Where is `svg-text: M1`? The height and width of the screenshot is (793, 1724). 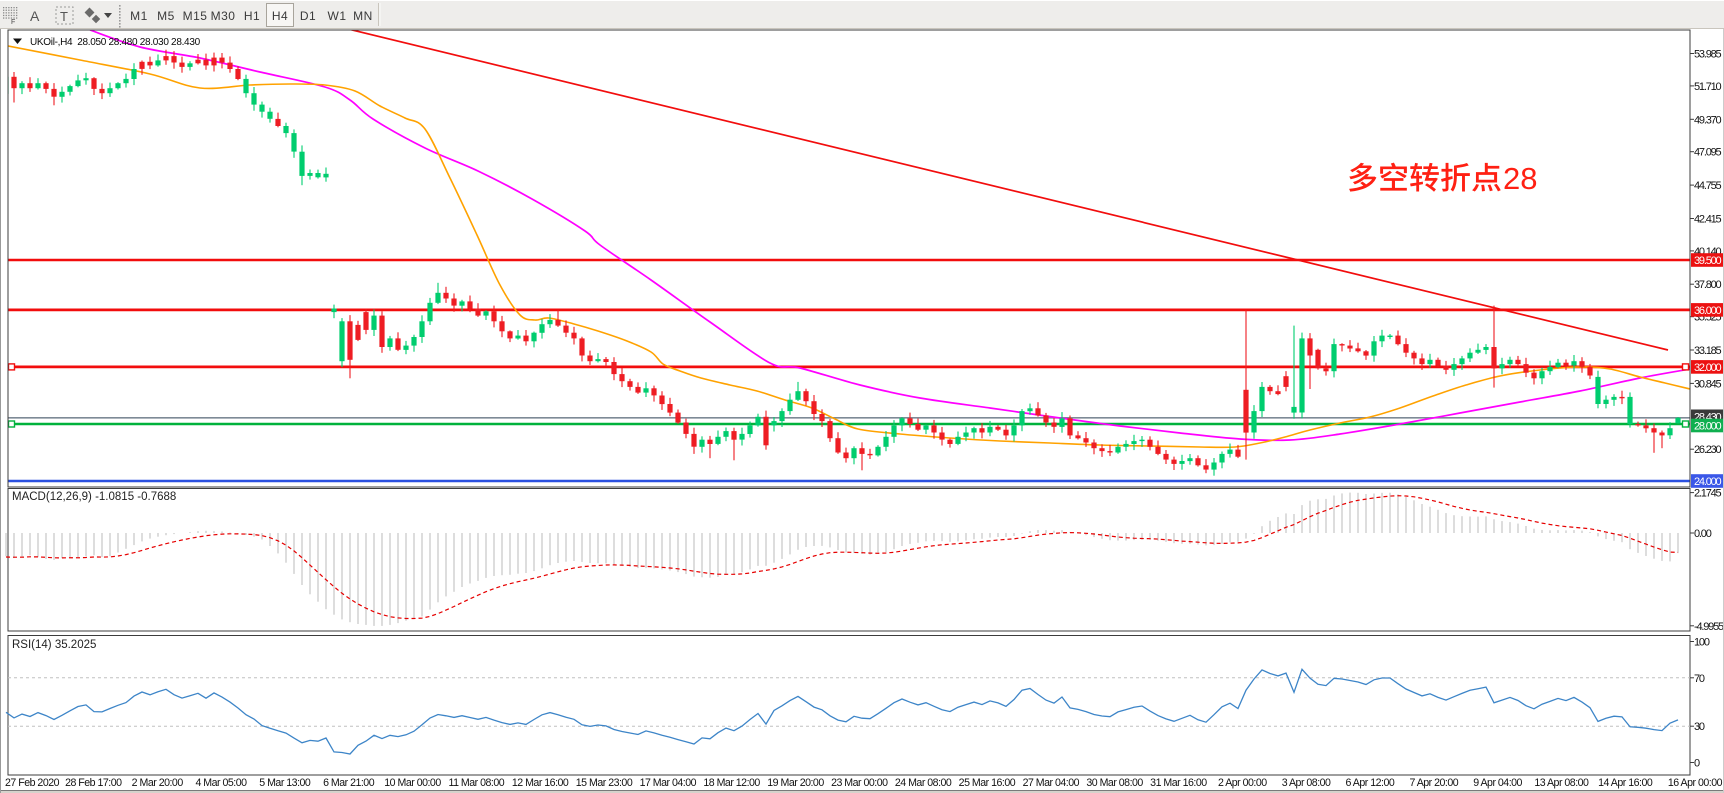 svg-text: M1 is located at coordinates (139, 16).